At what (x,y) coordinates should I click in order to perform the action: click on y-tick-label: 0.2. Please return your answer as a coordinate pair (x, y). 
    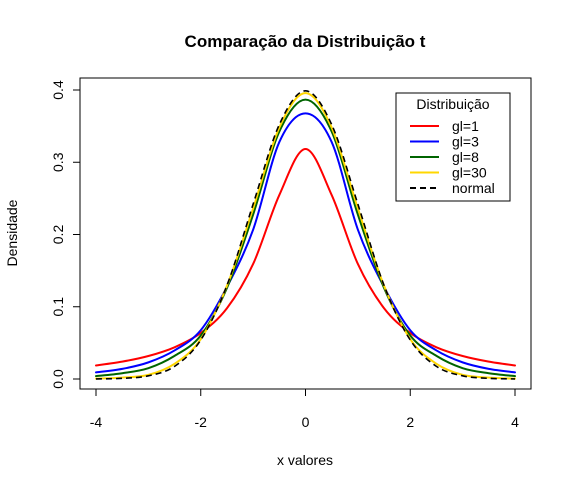
    Looking at the image, I should click on (58, 235).